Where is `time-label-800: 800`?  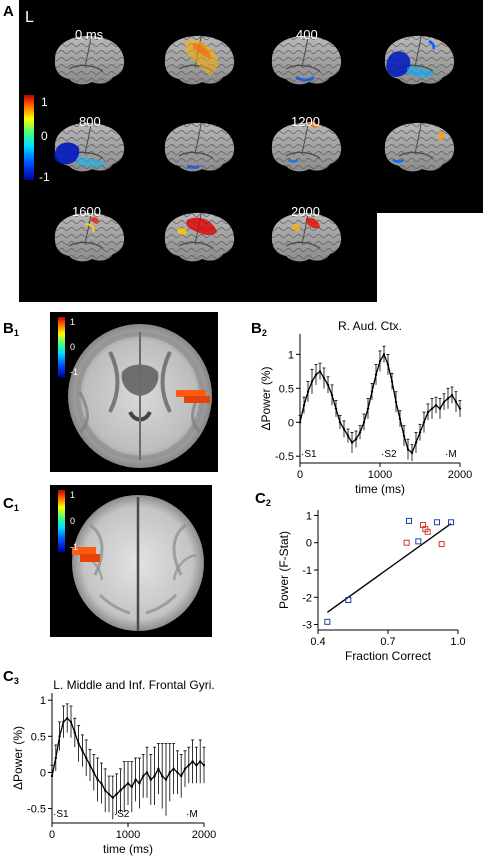
time-label-800: 800 is located at coordinates (90, 121).